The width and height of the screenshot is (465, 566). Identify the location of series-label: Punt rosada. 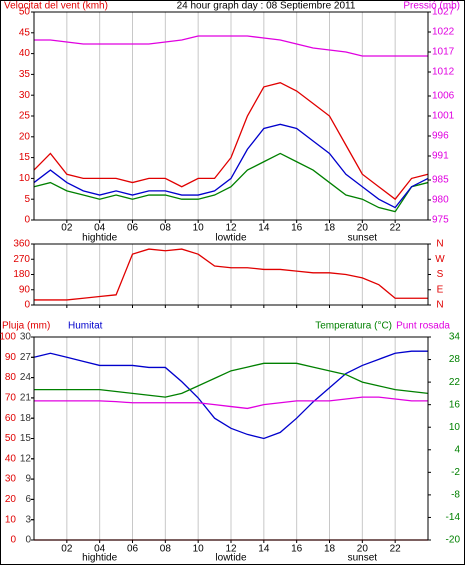
(423, 326).